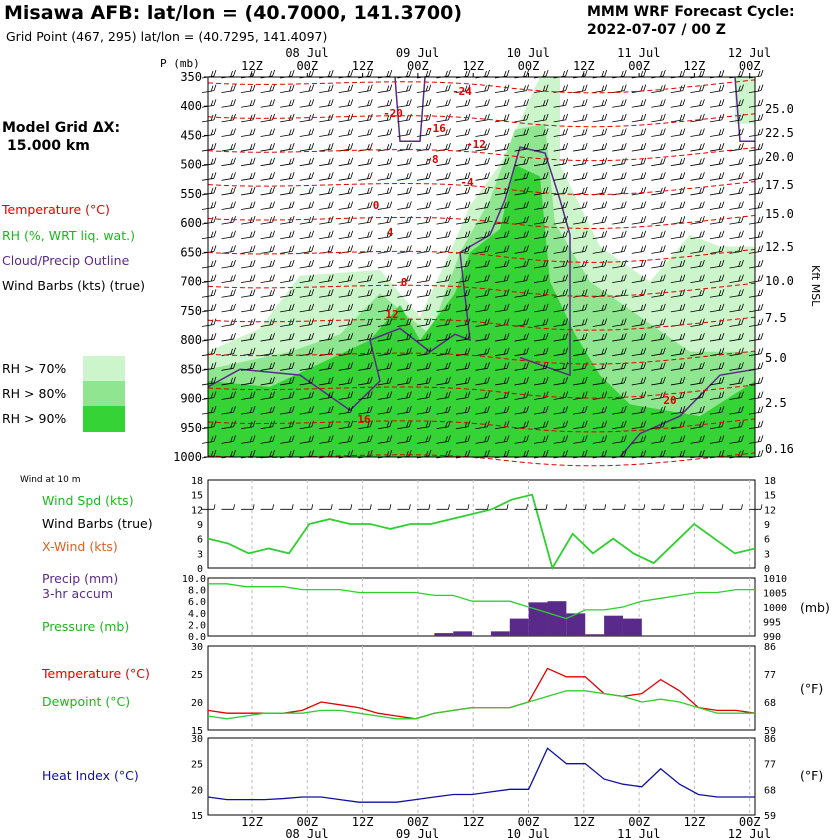  I want to click on pressure-tick-label: 550, so click(191, 194).